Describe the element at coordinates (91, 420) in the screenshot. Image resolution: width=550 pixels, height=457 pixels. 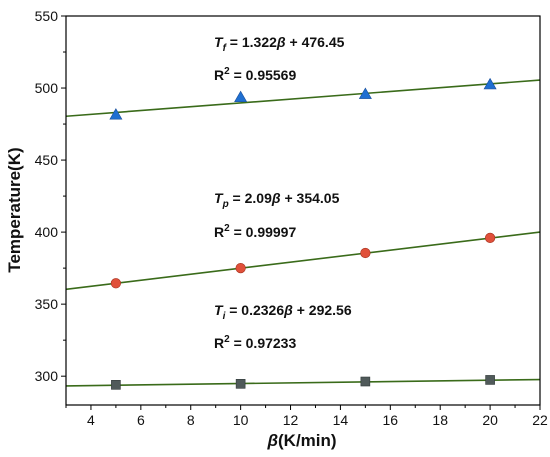
I see `x-tick-label: 4` at that location.